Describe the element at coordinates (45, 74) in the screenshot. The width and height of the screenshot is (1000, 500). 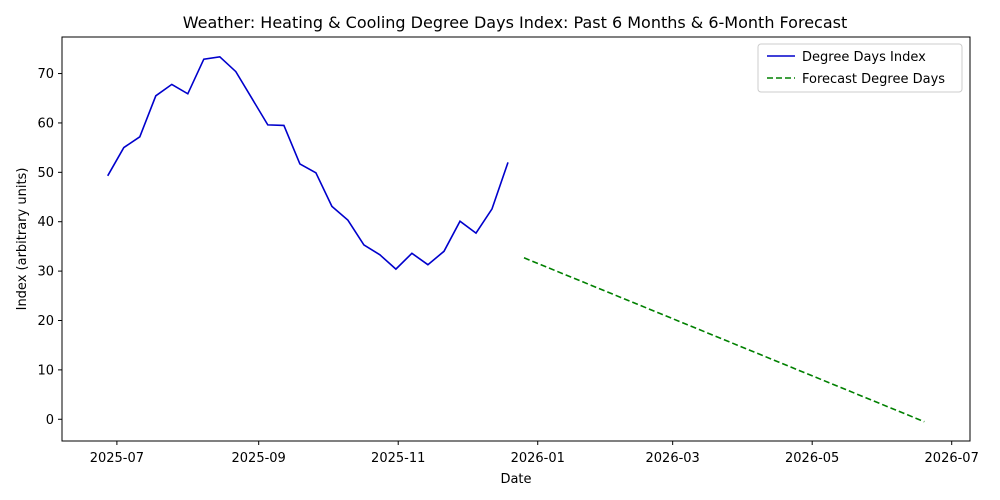
I see `y-tick-label: 70` at that location.